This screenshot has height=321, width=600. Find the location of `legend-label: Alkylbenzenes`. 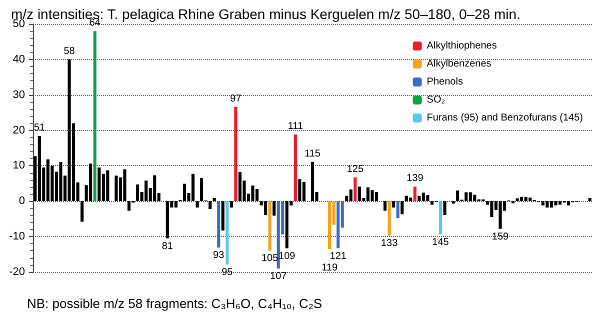

legend-label: Alkylbenzenes is located at coordinates (459, 64).